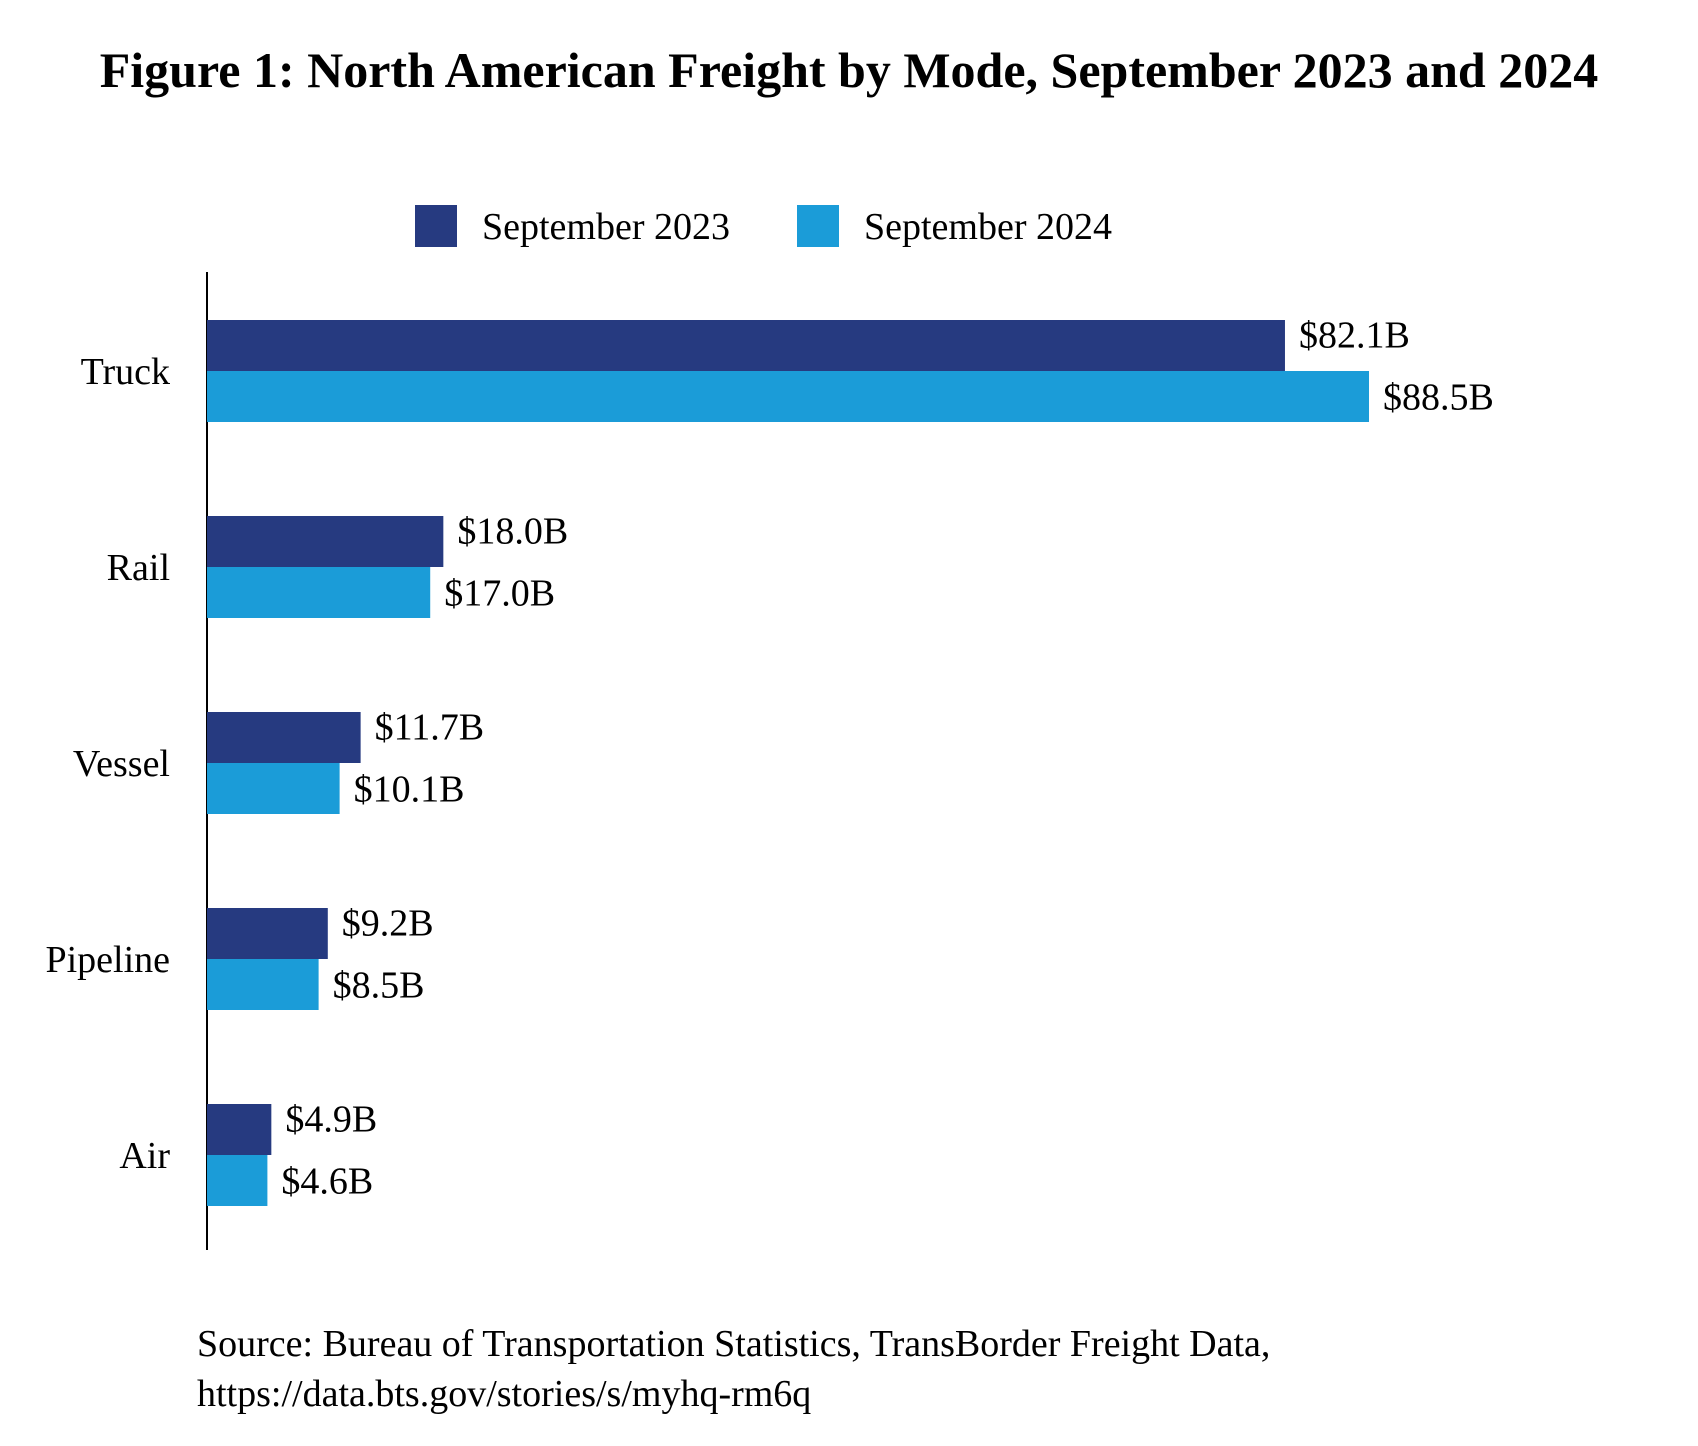 The width and height of the screenshot is (1698, 1446). Describe the element at coordinates (144, 1156) in the screenshot. I see `category-label-air: Air` at that location.